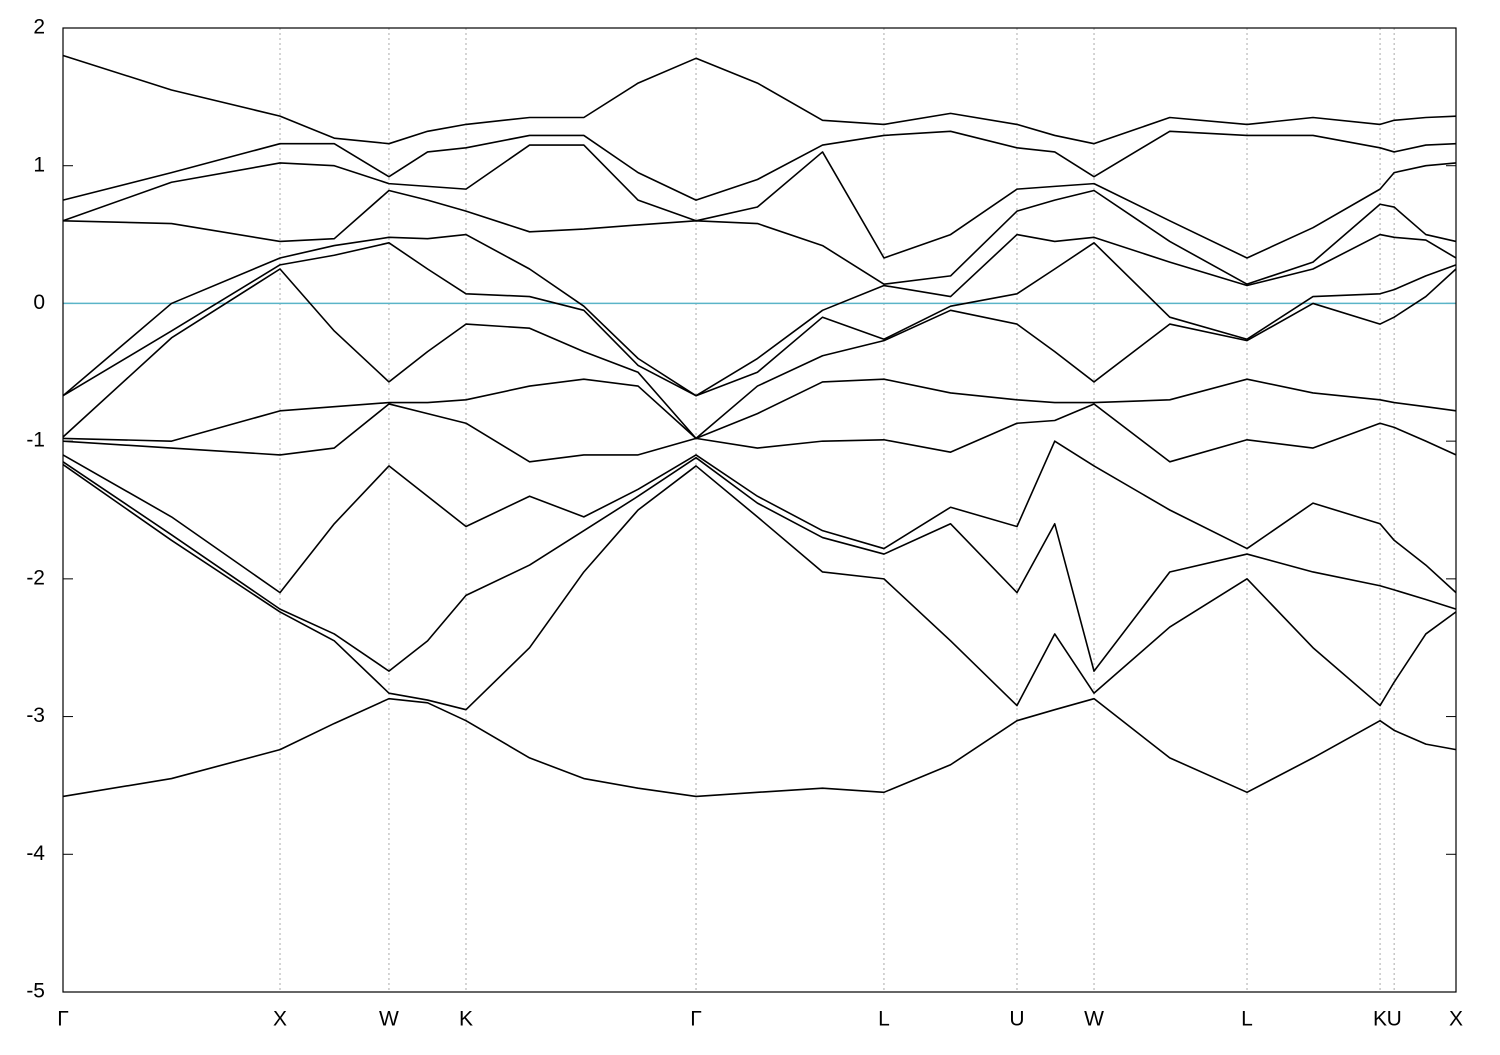  What do you see at coordinates (35, 577) in the screenshot?
I see `y-tick-label: -2` at bounding box center [35, 577].